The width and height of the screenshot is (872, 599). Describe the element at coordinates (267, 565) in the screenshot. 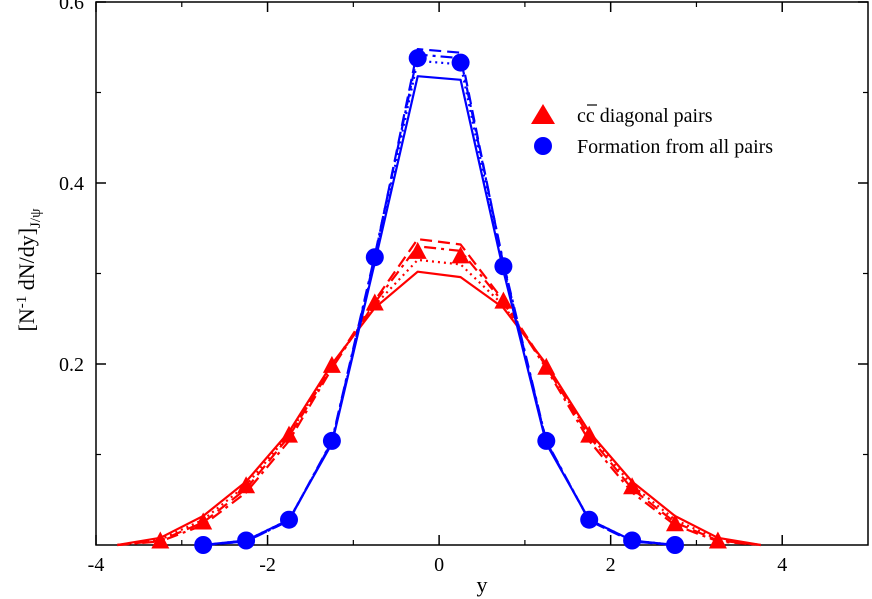

I see `x-tick-label: -2` at that location.